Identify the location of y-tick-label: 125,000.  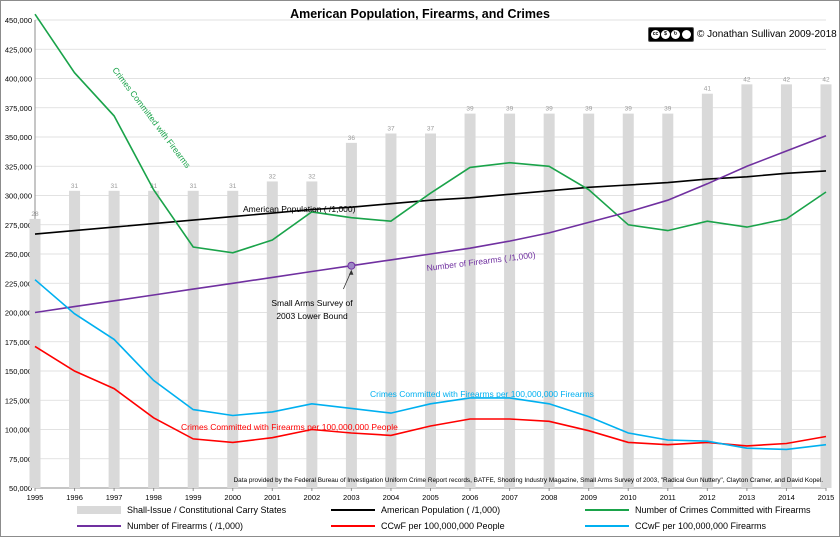
(18, 400).